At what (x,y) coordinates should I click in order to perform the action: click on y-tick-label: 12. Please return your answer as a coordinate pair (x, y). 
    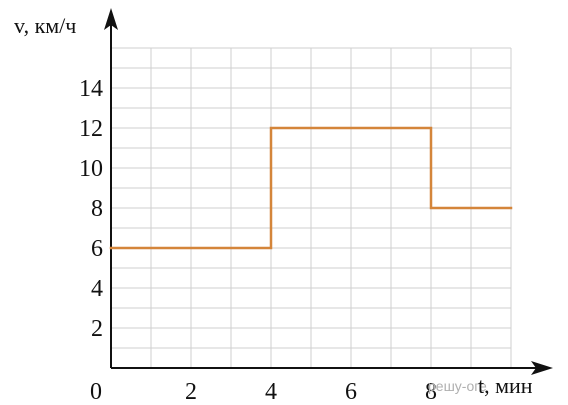
    Looking at the image, I should click on (91, 129).